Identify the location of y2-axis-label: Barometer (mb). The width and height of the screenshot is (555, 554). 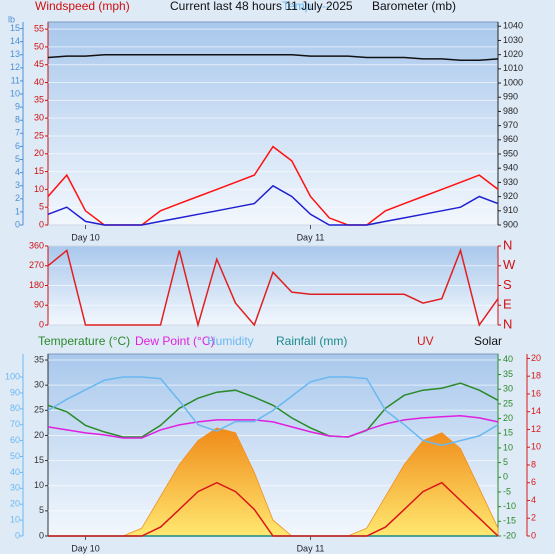
(414, 6).